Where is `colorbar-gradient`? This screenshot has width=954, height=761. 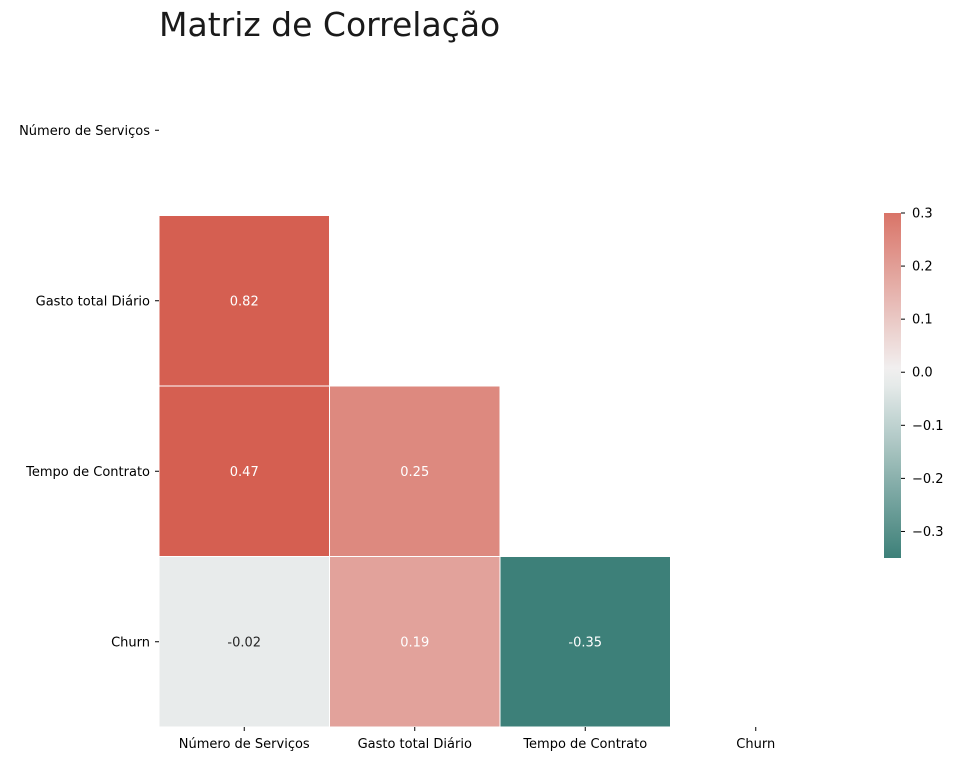
colorbar-gradient is located at coordinates (892, 385).